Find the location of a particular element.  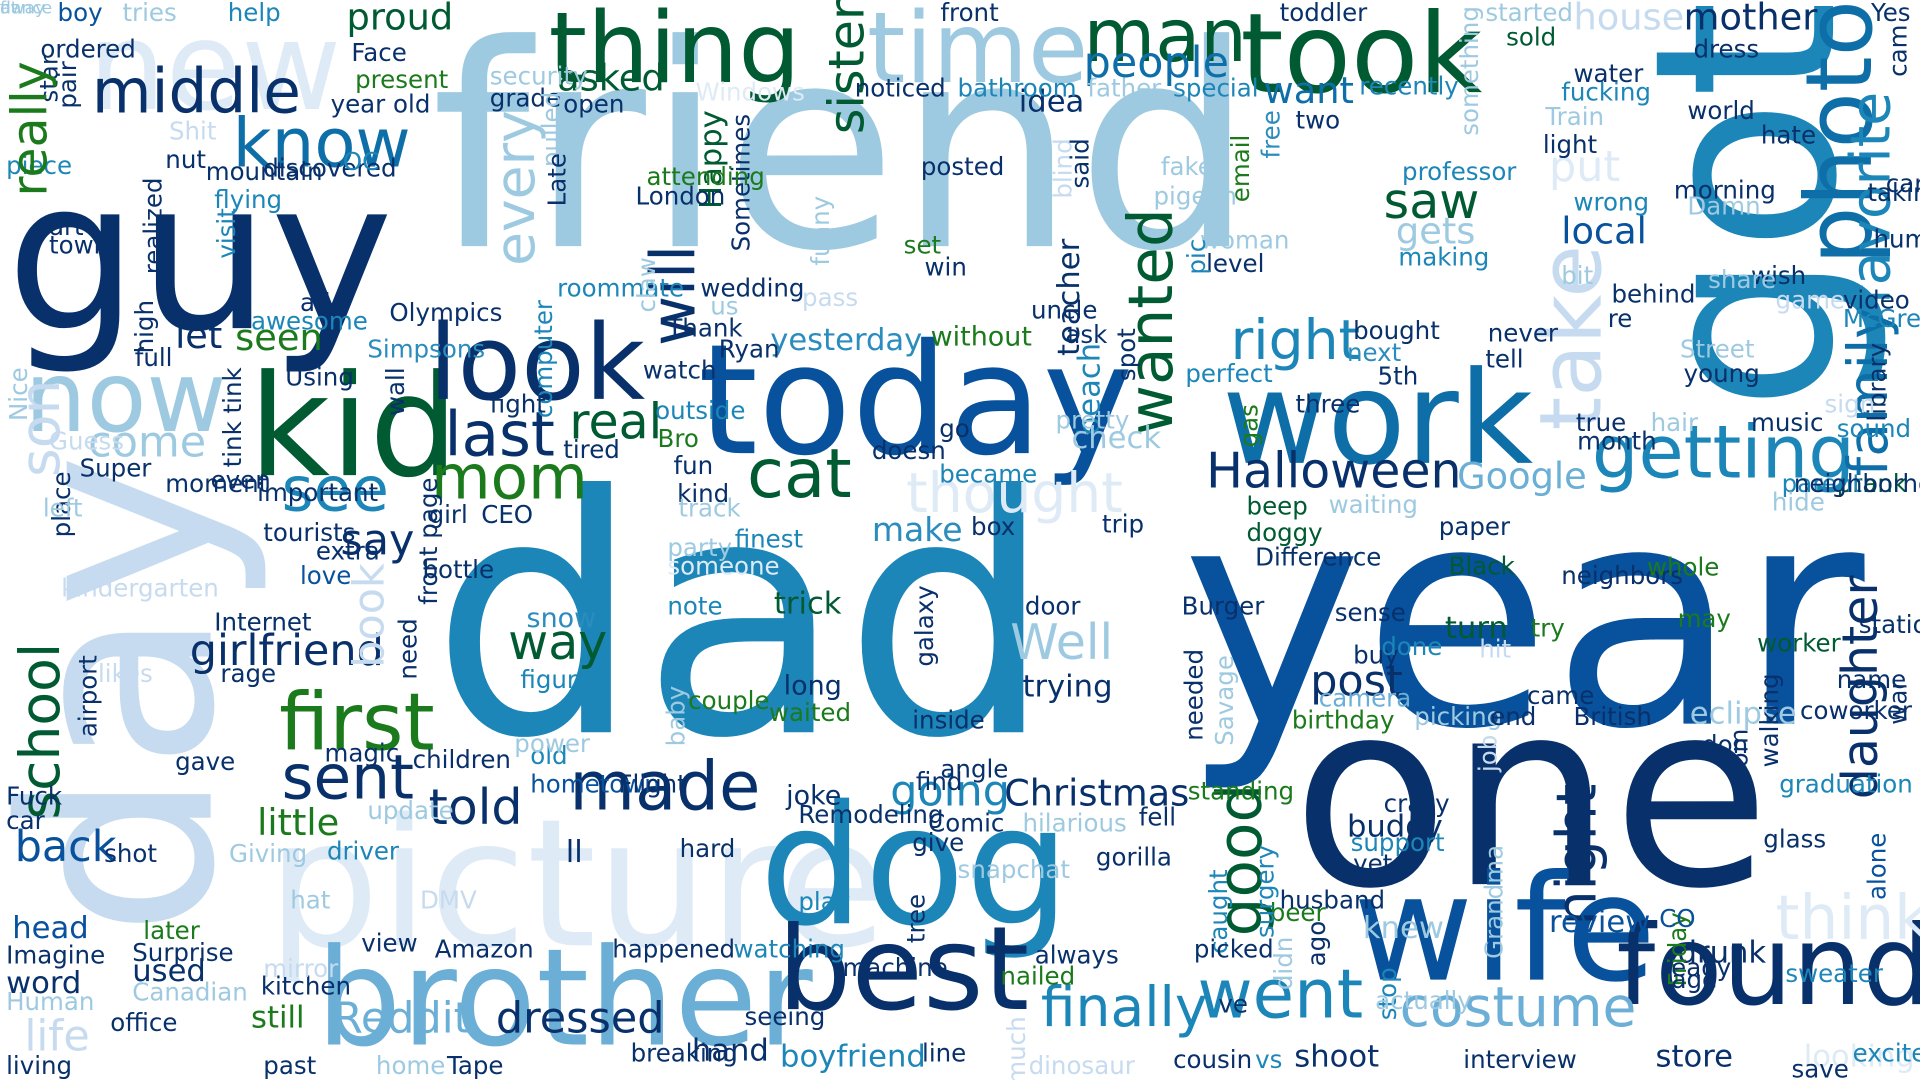

word-party: party is located at coordinates (700, 547).